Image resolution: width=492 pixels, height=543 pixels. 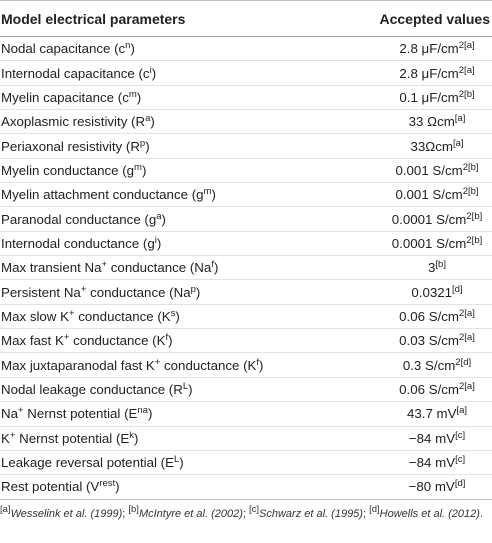 What do you see at coordinates (135, 98) in the screenshot?
I see `parameter-name: Myelin capacitance (cm)` at bounding box center [135, 98].